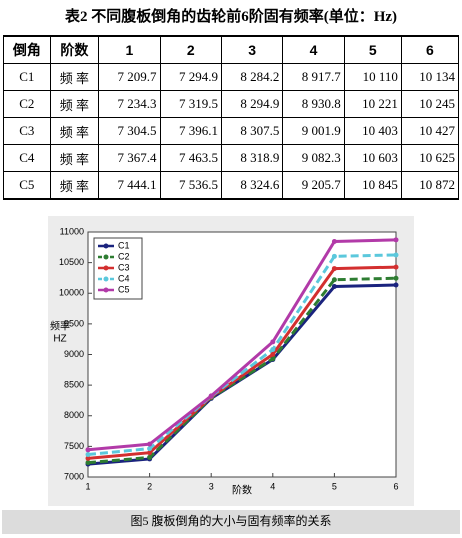 The width and height of the screenshot is (462, 538). Describe the element at coordinates (190, 131) in the screenshot. I see `table-cell: 7 396.1` at that location.